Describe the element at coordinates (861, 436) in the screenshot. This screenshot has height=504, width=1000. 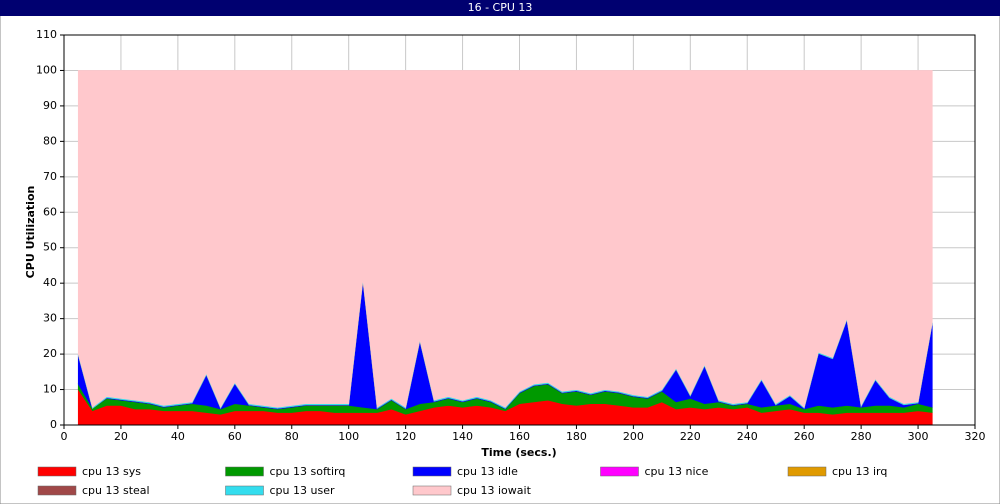
I see `x-tick-label: 280` at that location.